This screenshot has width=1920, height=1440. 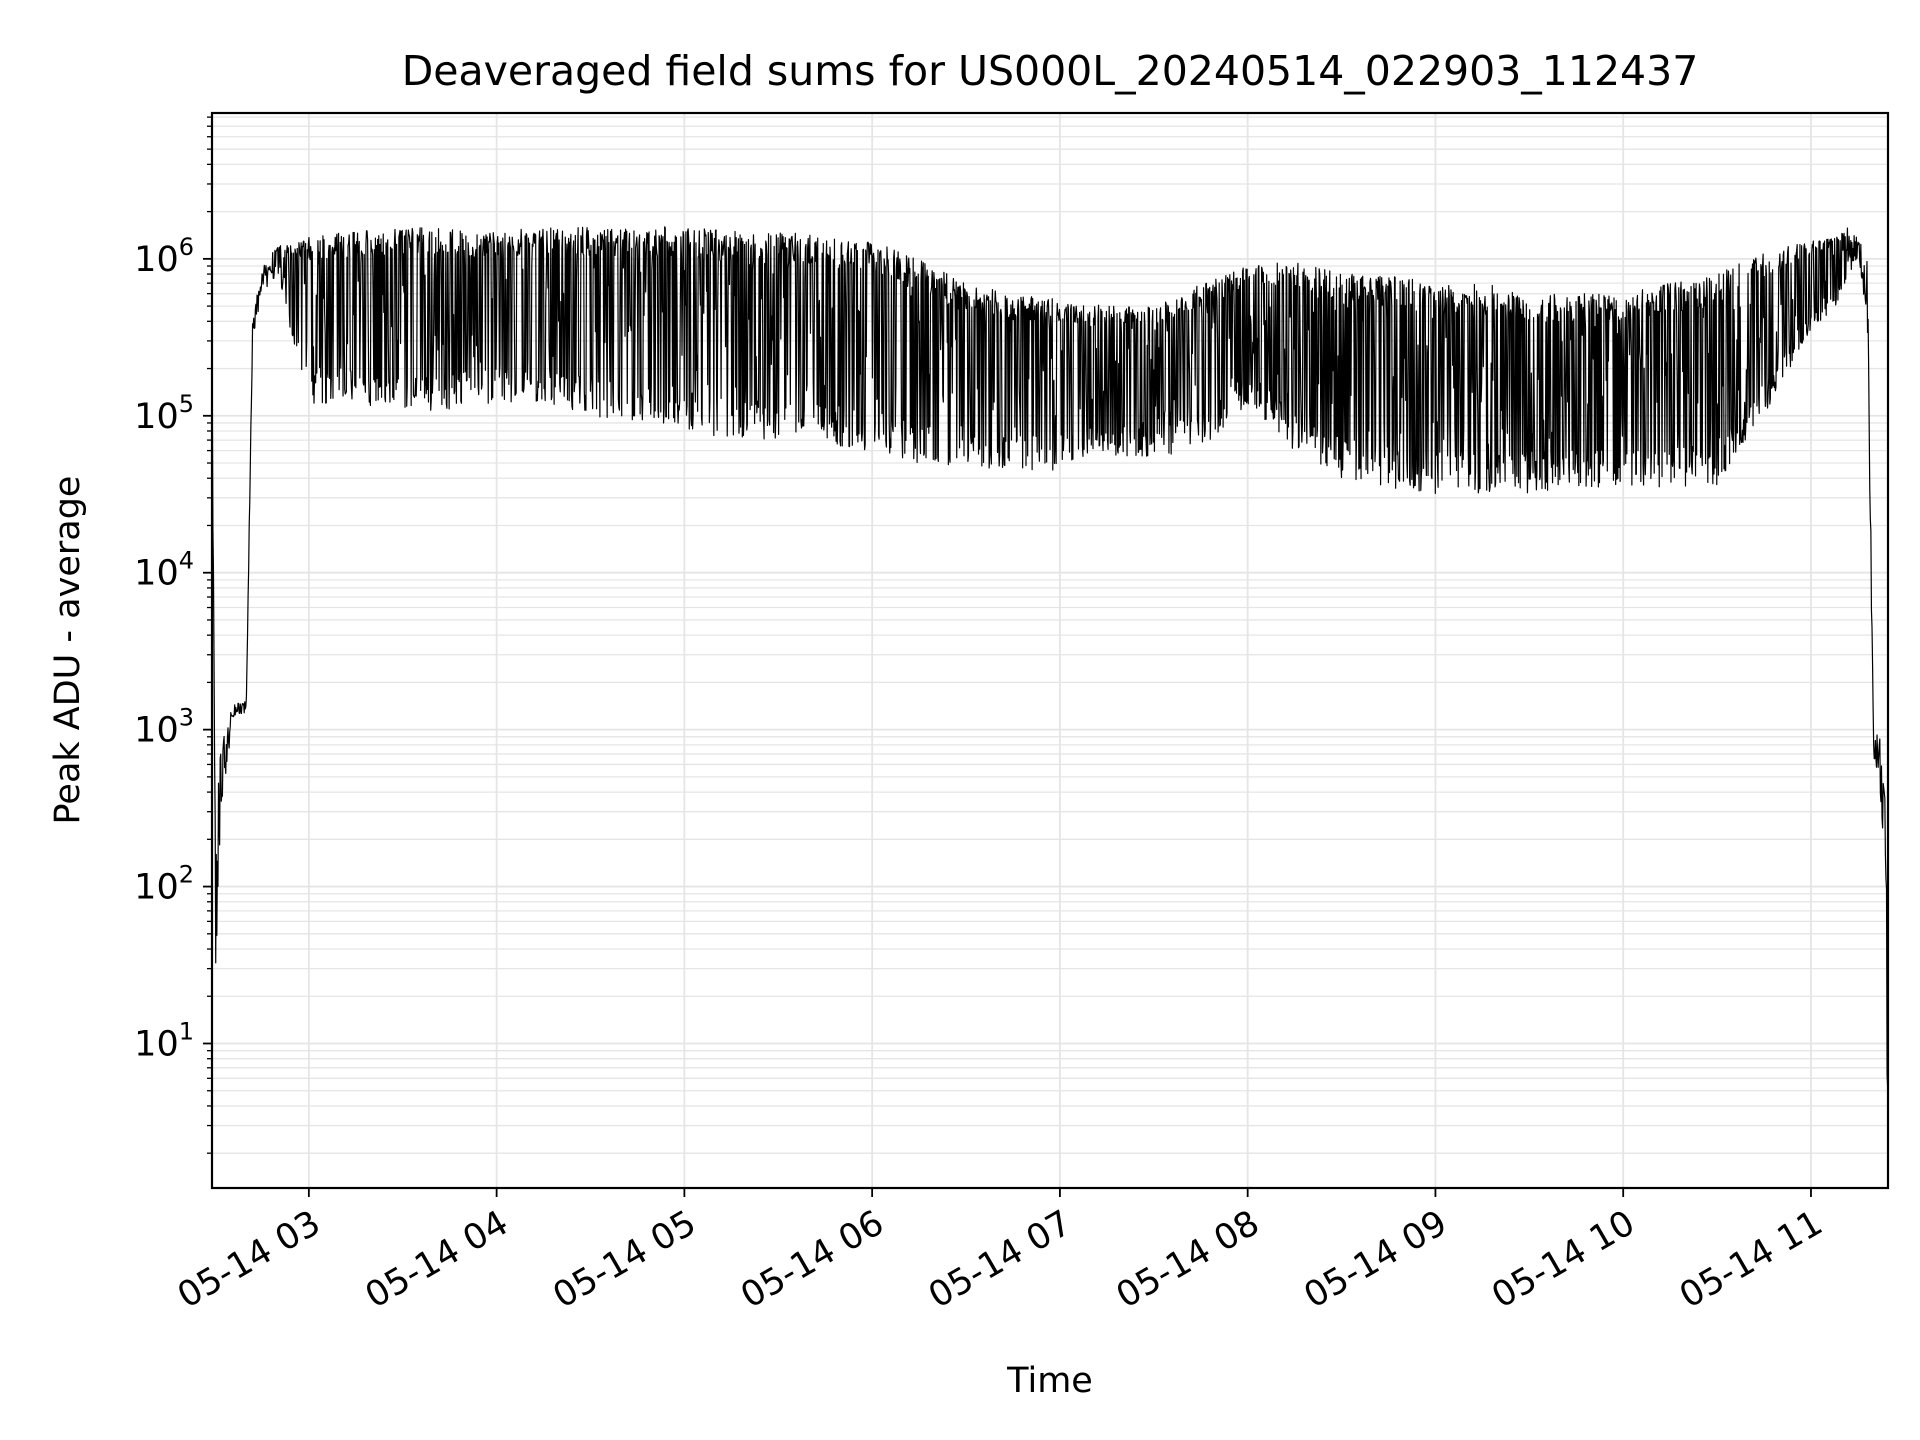 What do you see at coordinates (186, 875) in the screenshot?
I see `y-tick-label-exponent: 2` at bounding box center [186, 875].